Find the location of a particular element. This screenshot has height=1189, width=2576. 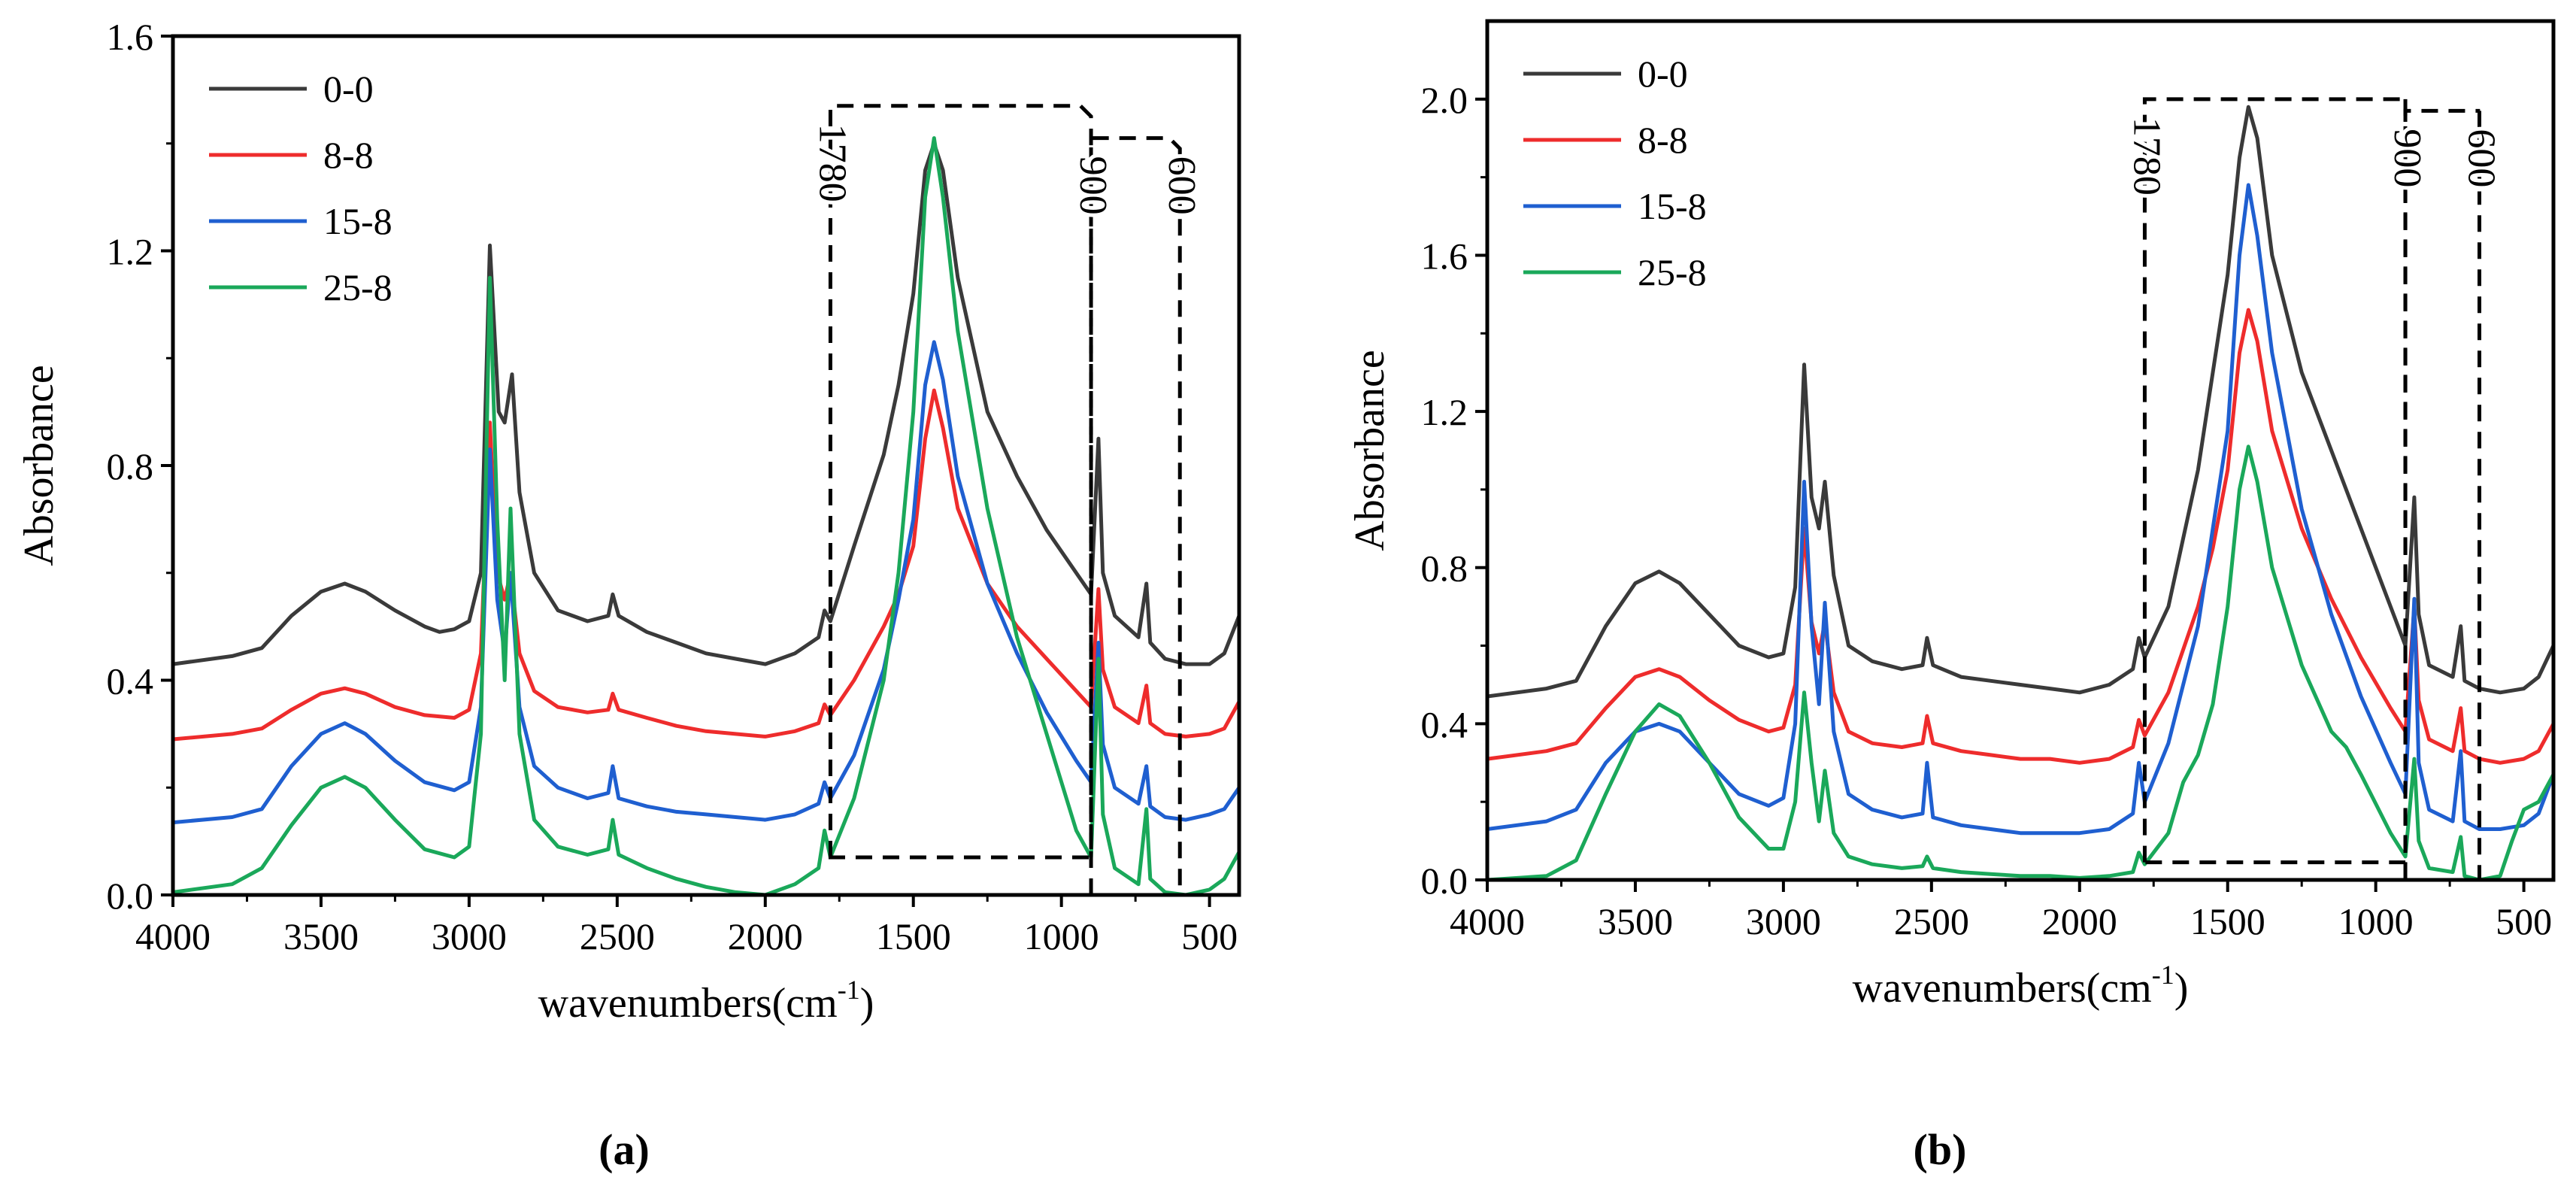

panel-b-x-tick-label-4000: 4000 is located at coordinates (1487, 921).